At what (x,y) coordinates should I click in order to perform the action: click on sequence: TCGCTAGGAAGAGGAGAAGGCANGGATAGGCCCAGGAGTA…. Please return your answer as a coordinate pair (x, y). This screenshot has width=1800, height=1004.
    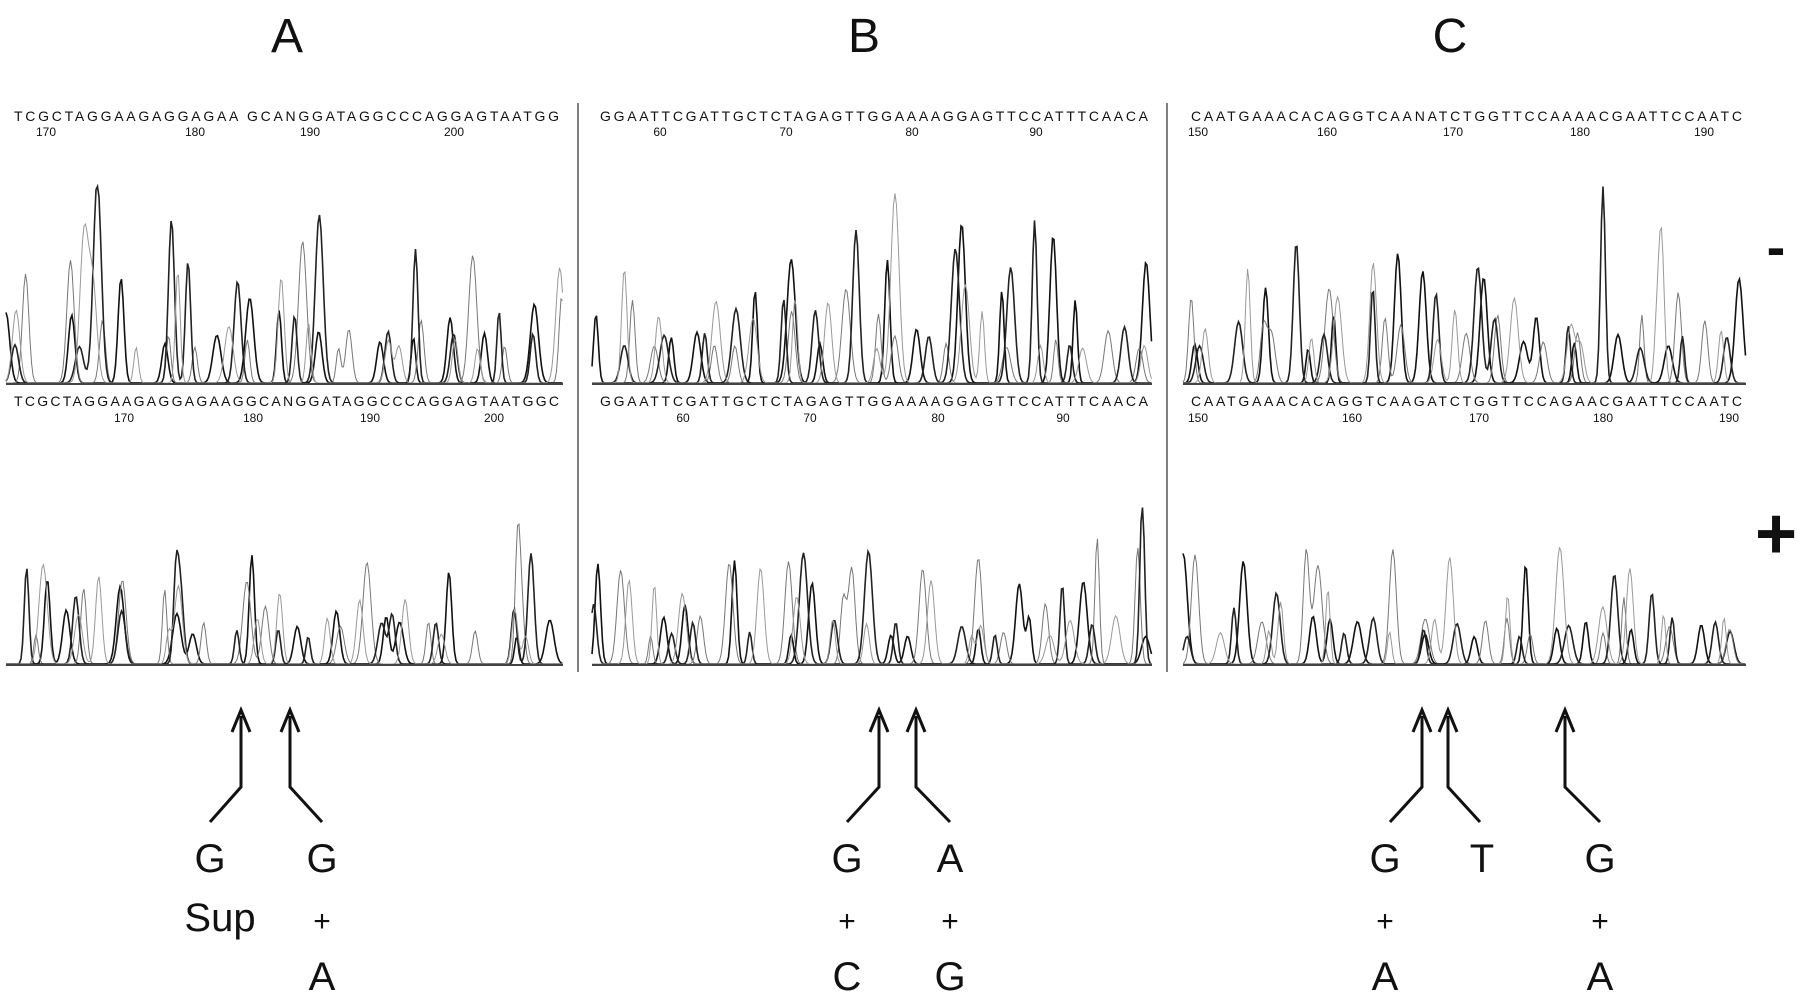
    Looking at the image, I should click on (286, 401).